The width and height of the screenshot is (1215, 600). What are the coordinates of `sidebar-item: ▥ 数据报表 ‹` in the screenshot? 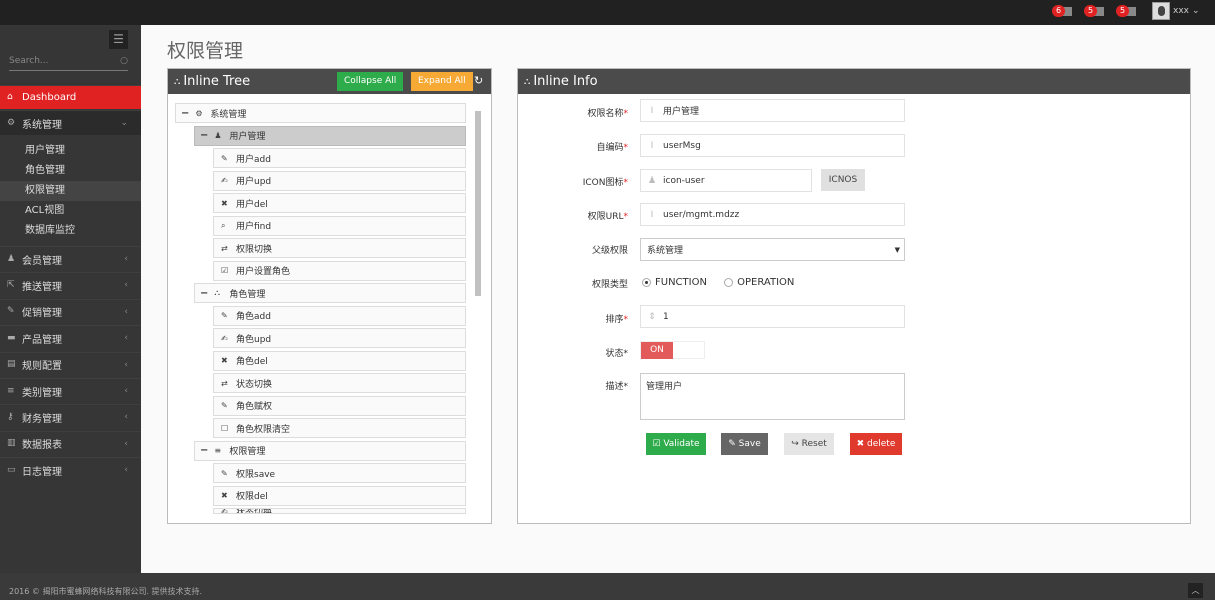 It's located at (70, 443).